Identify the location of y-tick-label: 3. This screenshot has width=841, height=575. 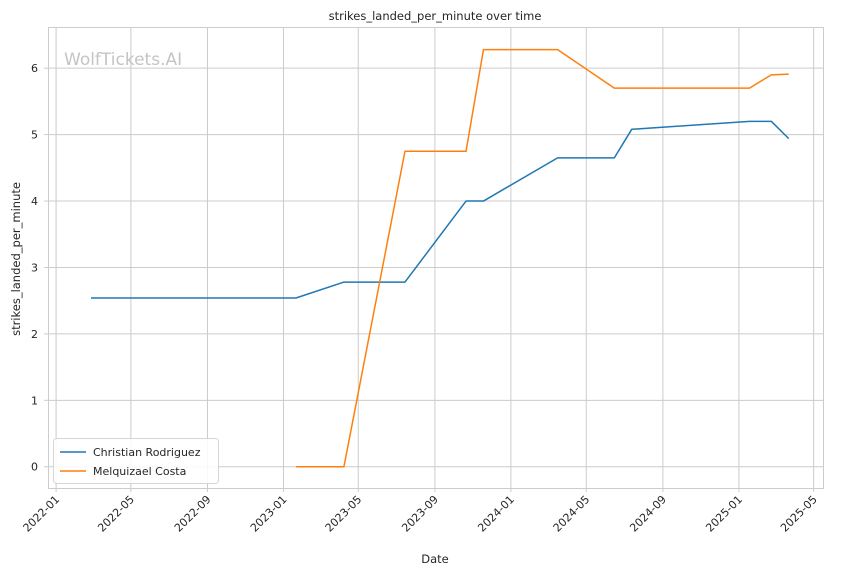
(34, 267).